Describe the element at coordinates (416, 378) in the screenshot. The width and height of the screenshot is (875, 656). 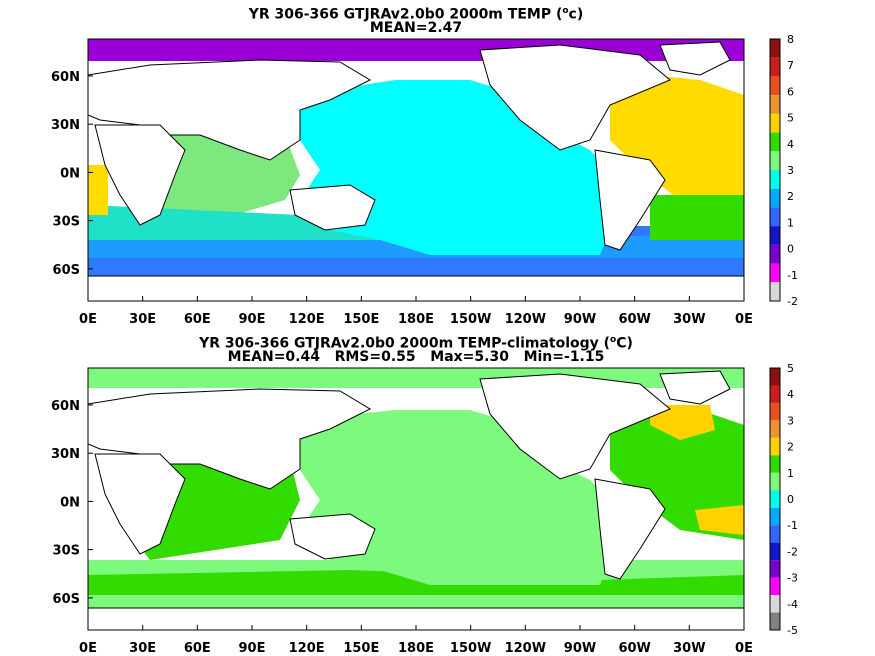
I see `map2-arctic-region` at that location.